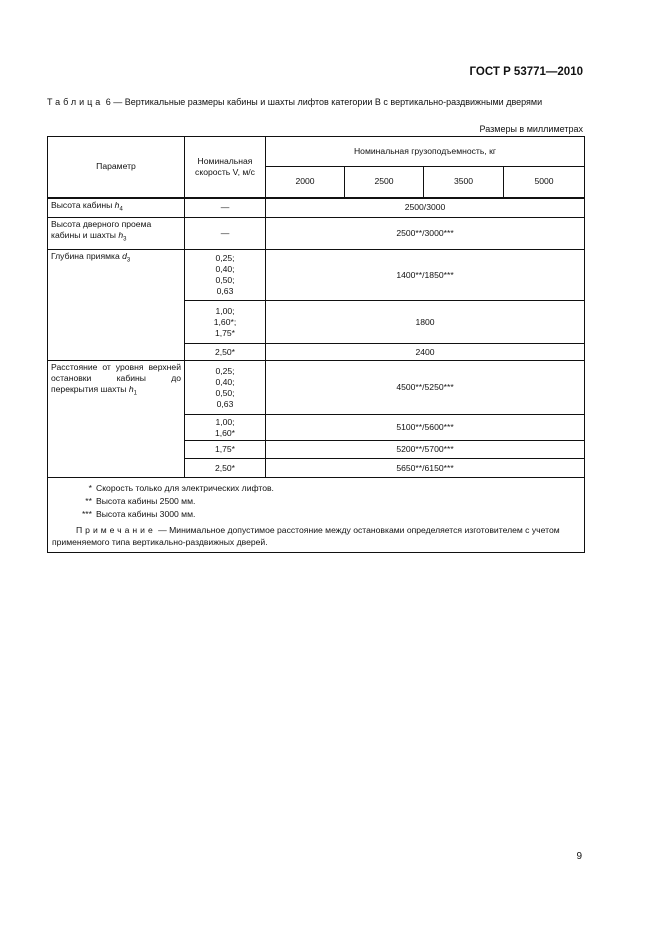 The image size is (661, 936). Describe the element at coordinates (425, 207) in the screenshot. I see `value-cell: 2500/3000` at that location.